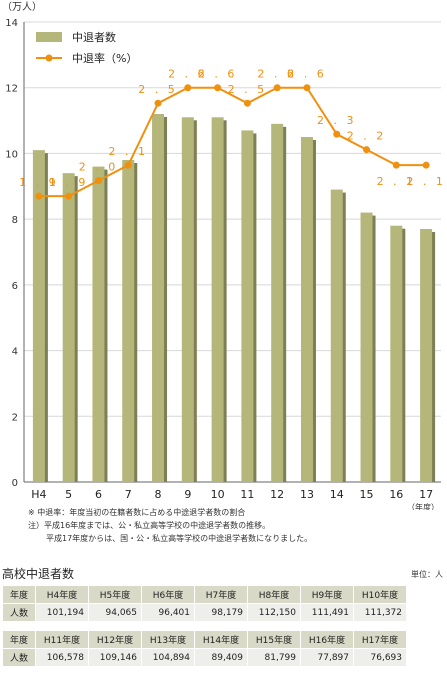 Image resolution: width=447 pixels, height=675 pixels. Describe the element at coordinates (104, 58) in the screenshot. I see `legend-label-line: 中退率（%）` at that location.